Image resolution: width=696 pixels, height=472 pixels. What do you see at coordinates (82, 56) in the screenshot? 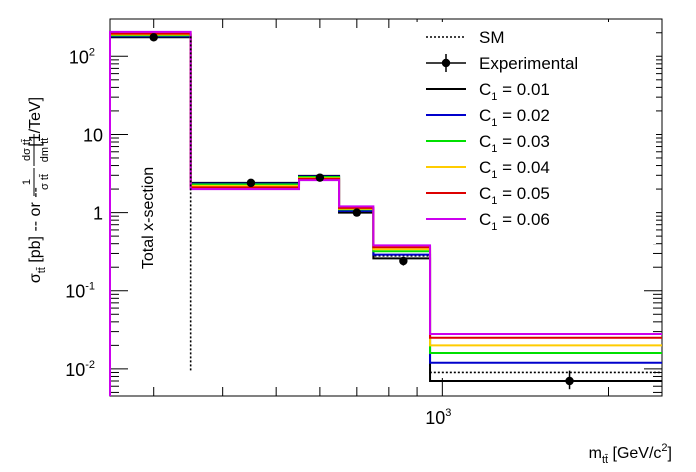
I see `y-tick-label: 10²` at bounding box center [82, 56].